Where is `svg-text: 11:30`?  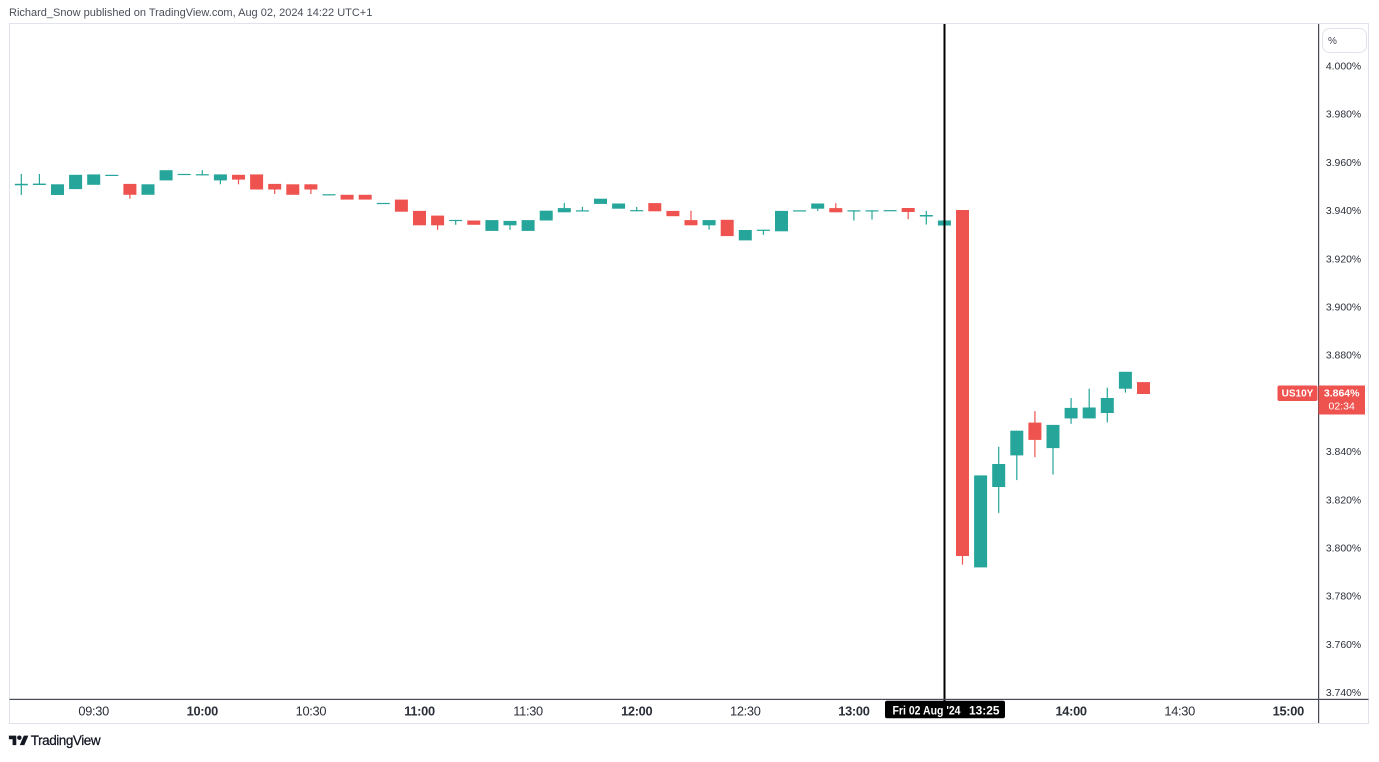
svg-text: 11:30 is located at coordinates (528, 711).